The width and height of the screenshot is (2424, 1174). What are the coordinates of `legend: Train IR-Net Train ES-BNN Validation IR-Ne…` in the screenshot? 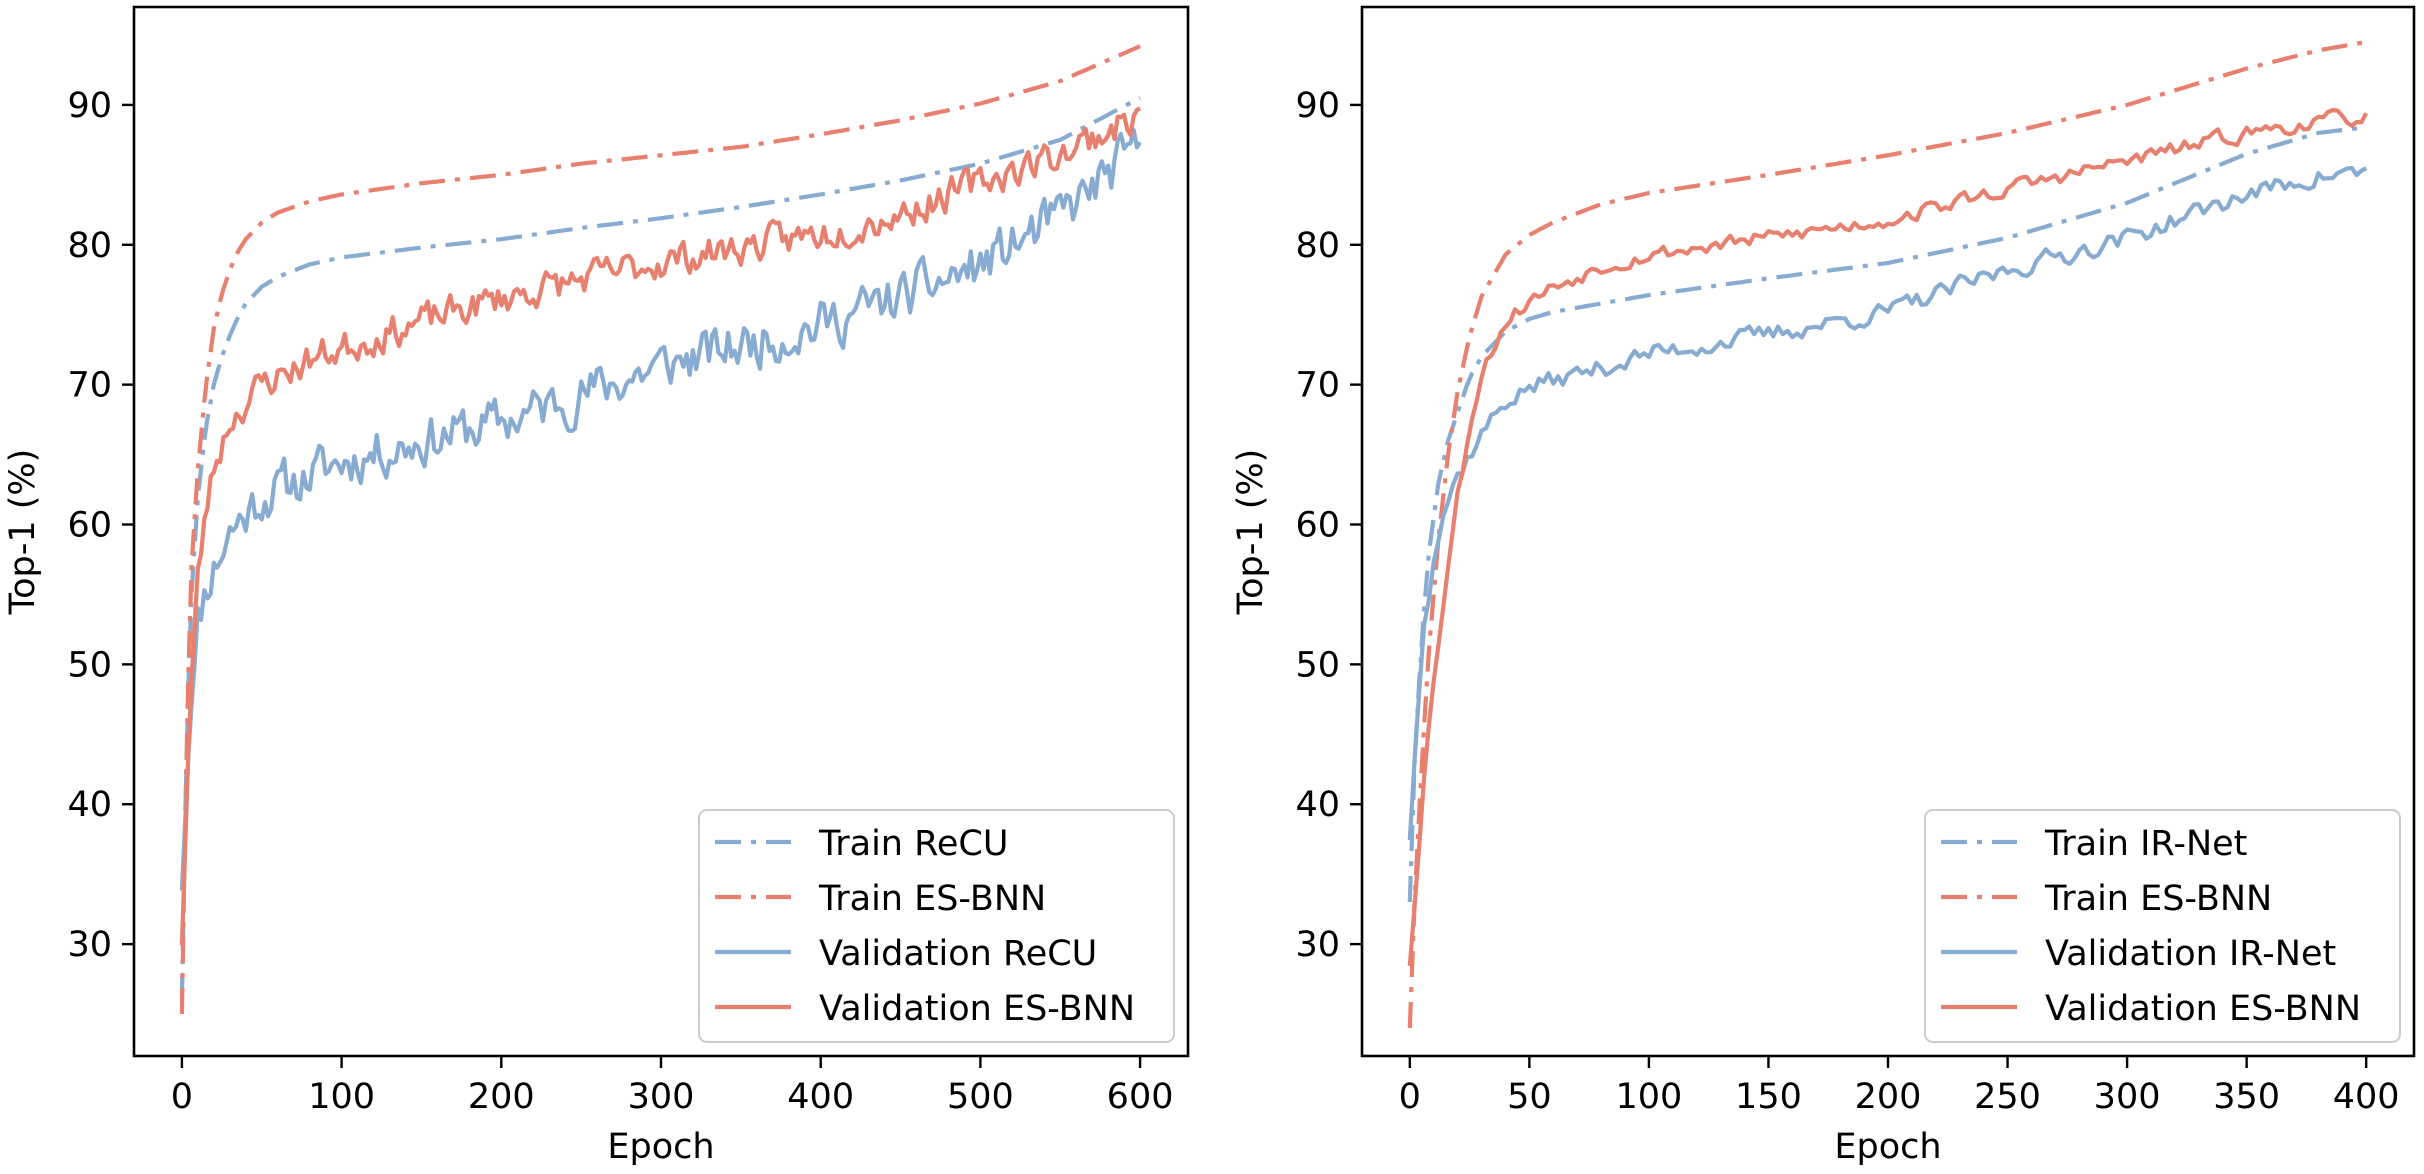 It's located at (2162, 926).